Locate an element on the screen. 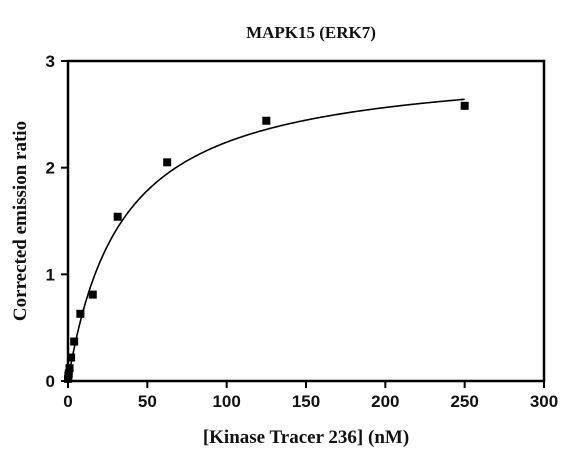 The image size is (565, 452). y-tick-label: 3 is located at coordinates (50, 61).